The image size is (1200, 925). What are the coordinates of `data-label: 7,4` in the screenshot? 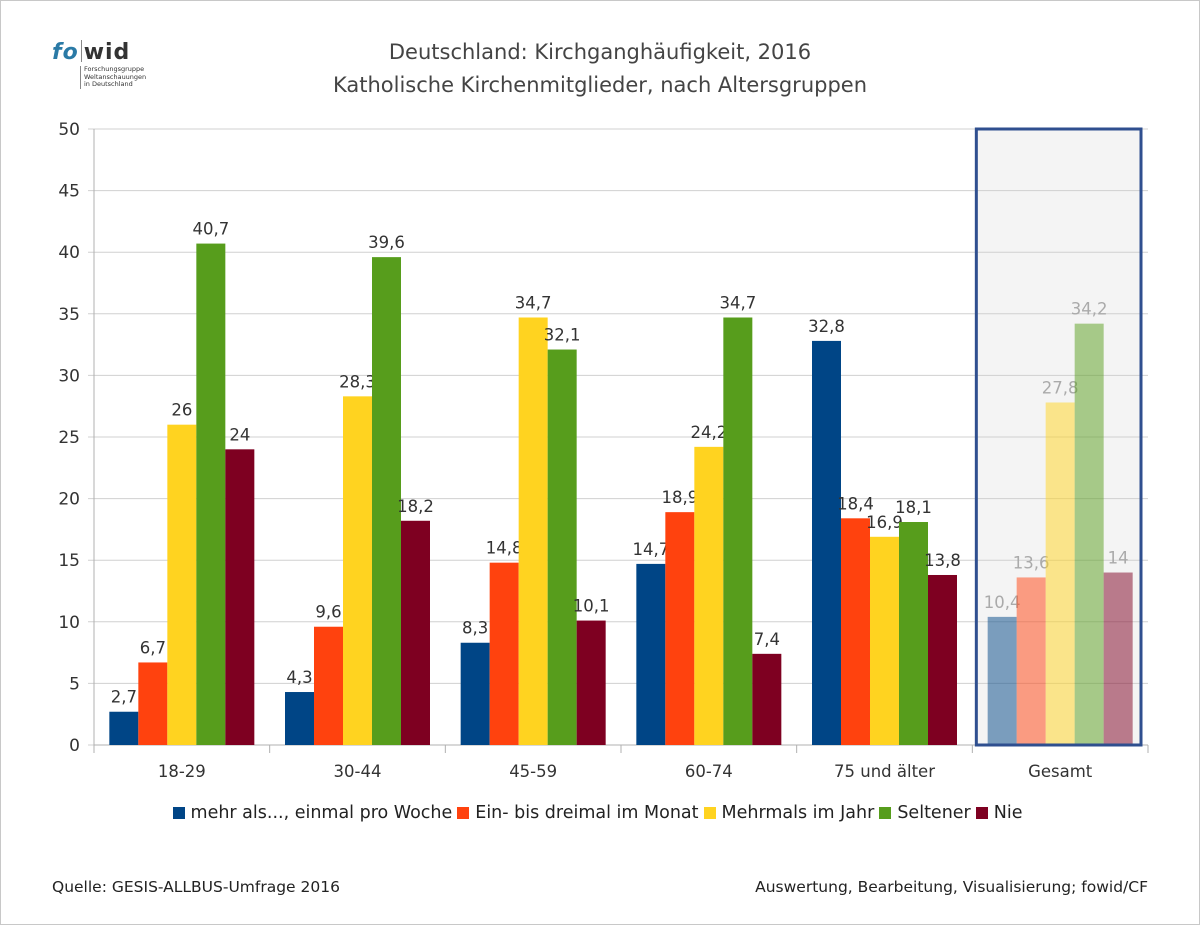 It's located at (767, 639).